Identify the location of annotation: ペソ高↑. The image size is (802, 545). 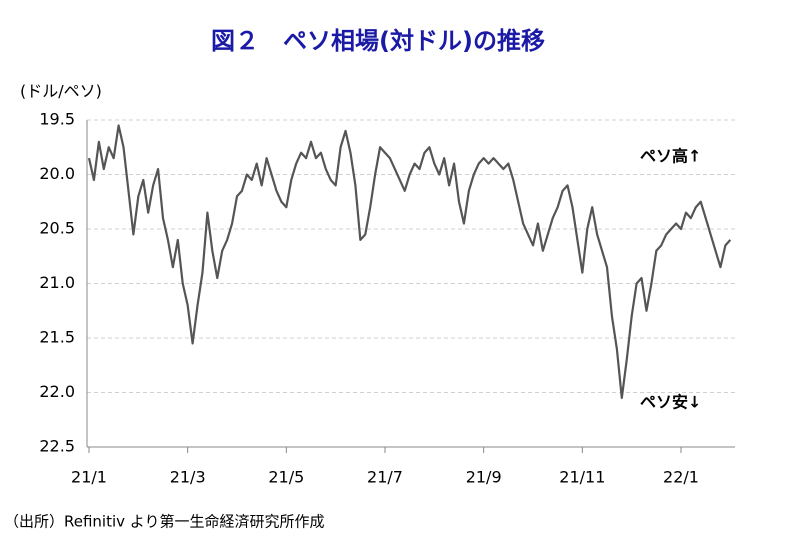
(670, 156).